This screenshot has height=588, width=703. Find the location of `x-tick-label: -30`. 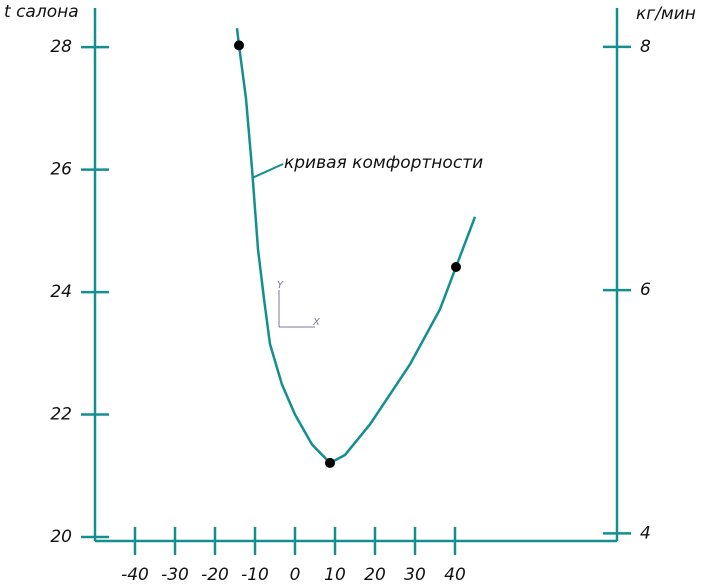

x-tick-label: -30 is located at coordinates (175, 574).